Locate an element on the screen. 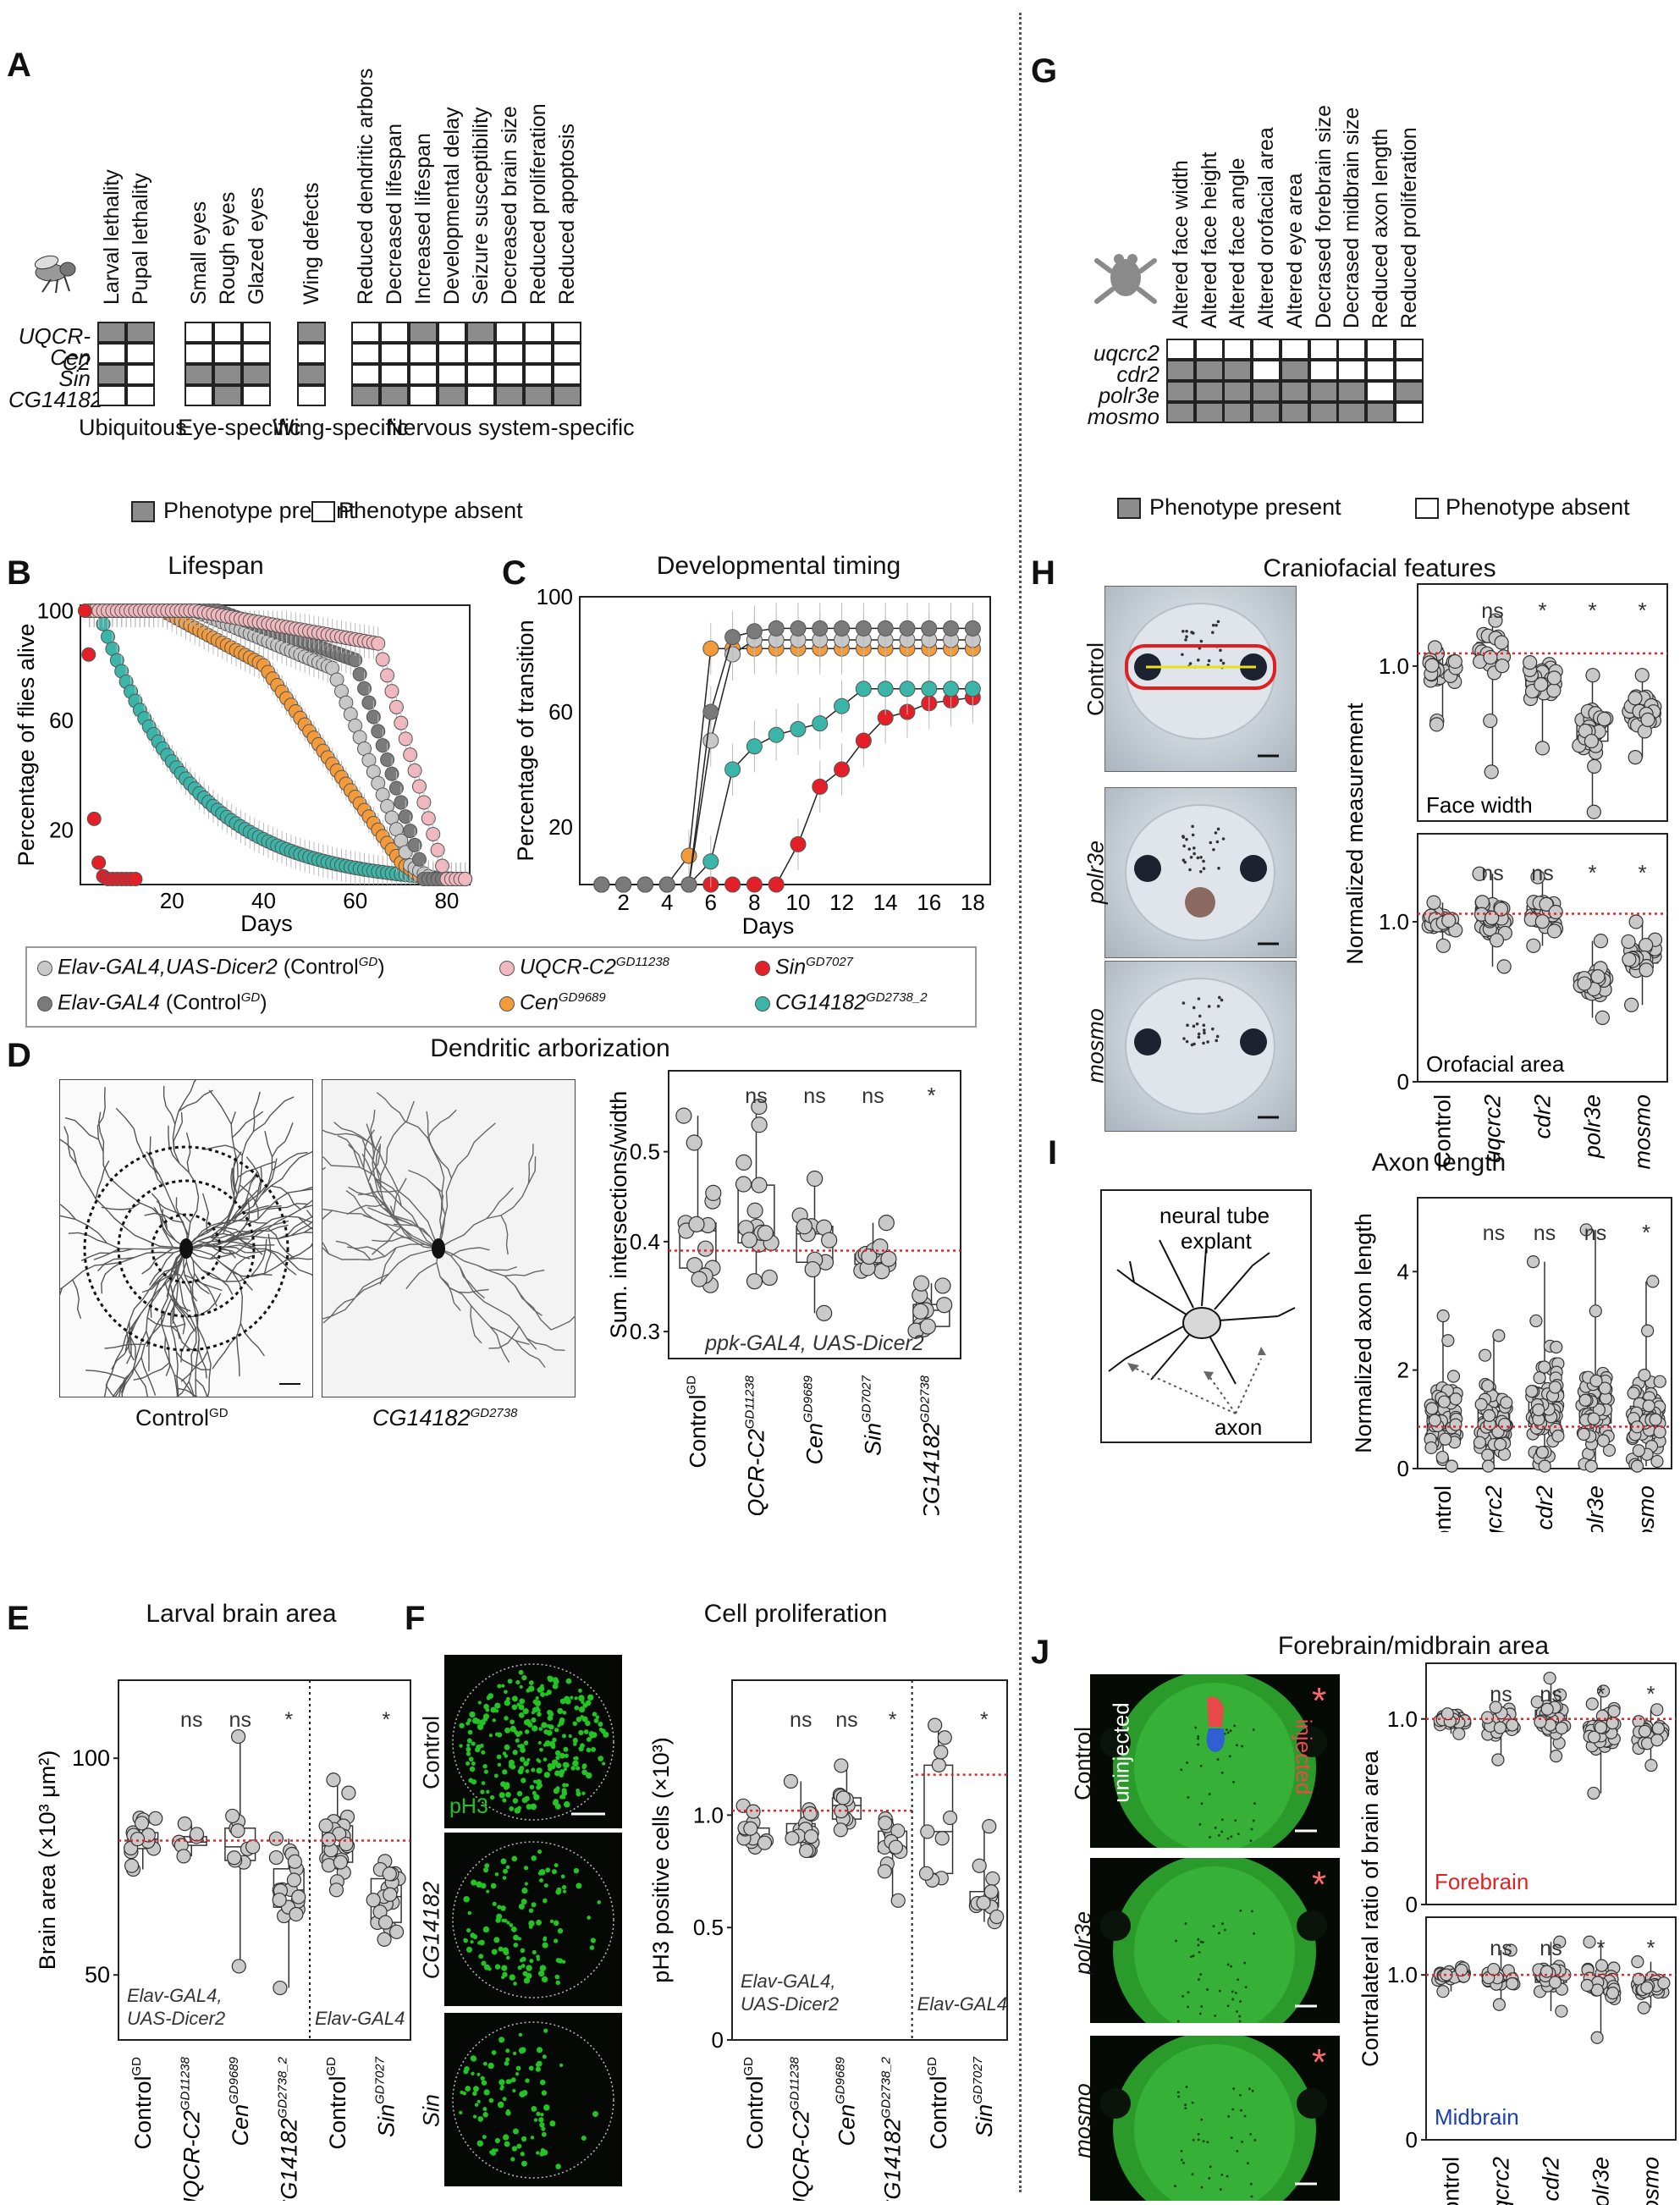 The width and height of the screenshot is (1680, 2205). column-header-13: Reduced apoptosis is located at coordinates (567, 214).